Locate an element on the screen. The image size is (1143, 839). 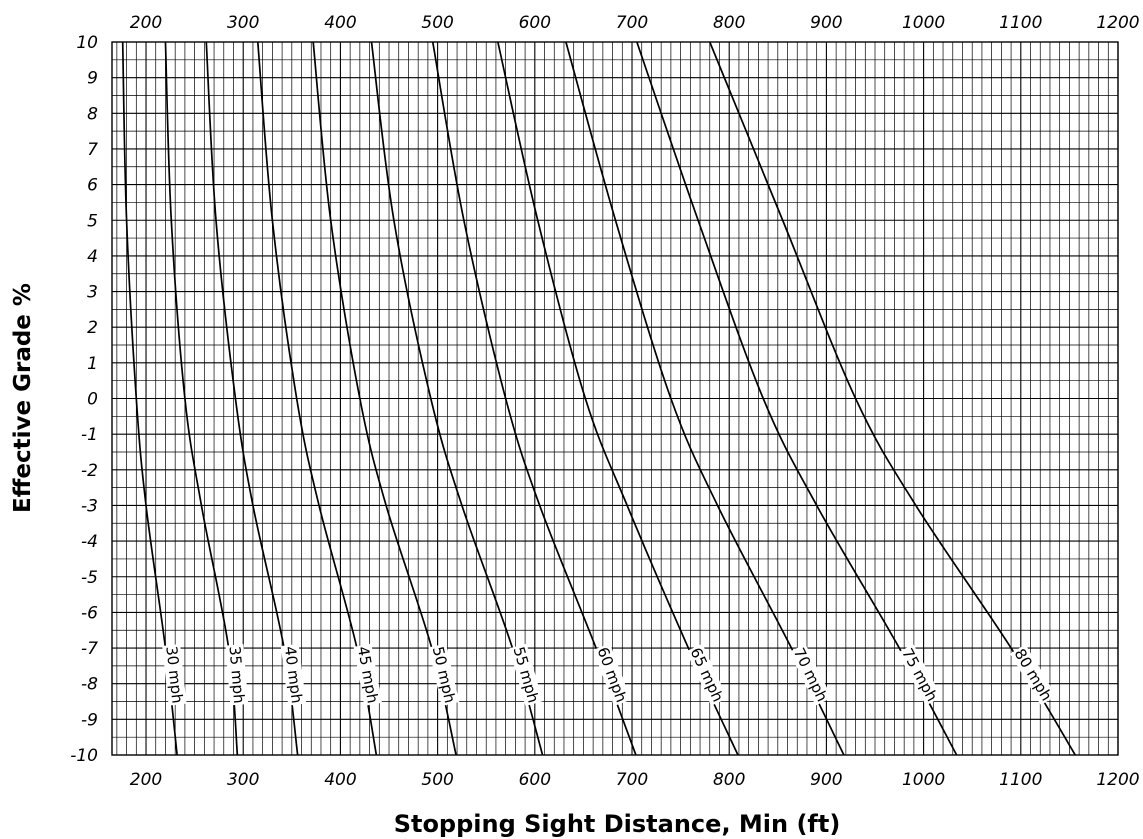
curve-label-group: 35 mph is located at coordinates (237, 675).